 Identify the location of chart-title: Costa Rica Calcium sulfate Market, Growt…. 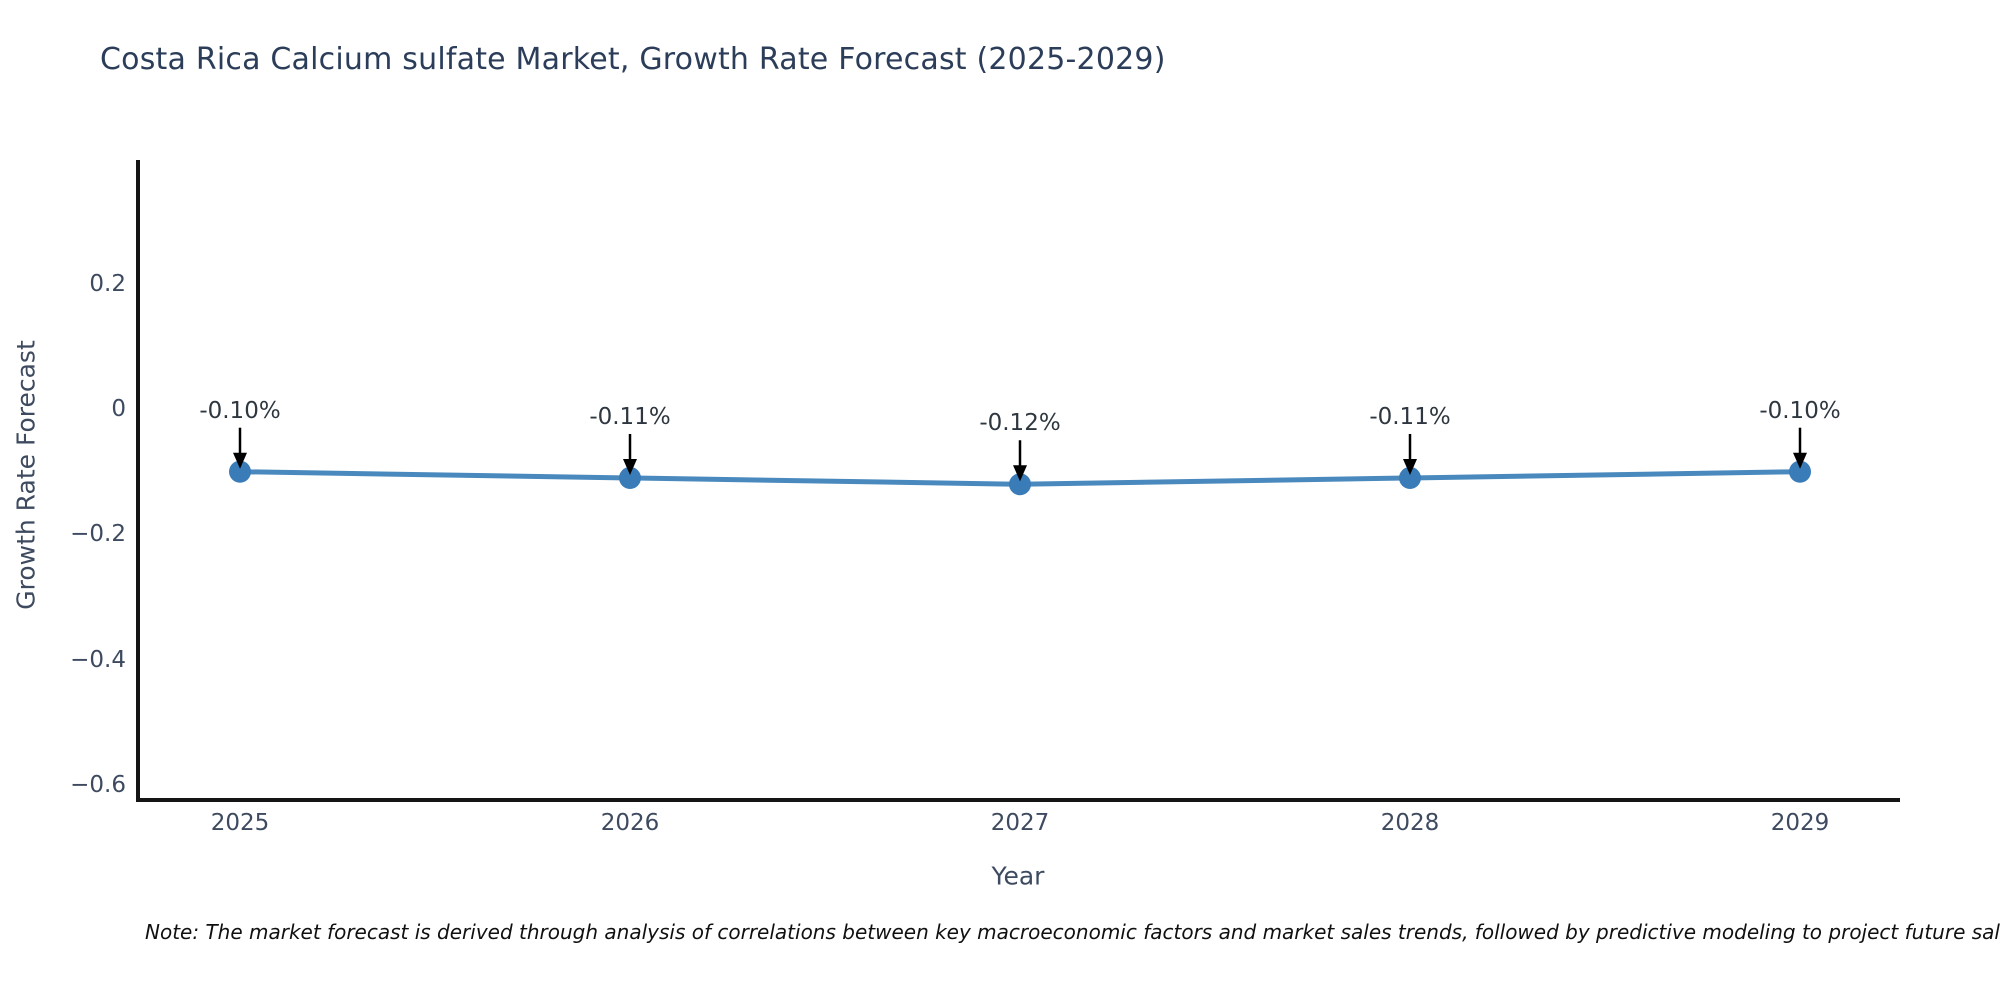
(633, 59).